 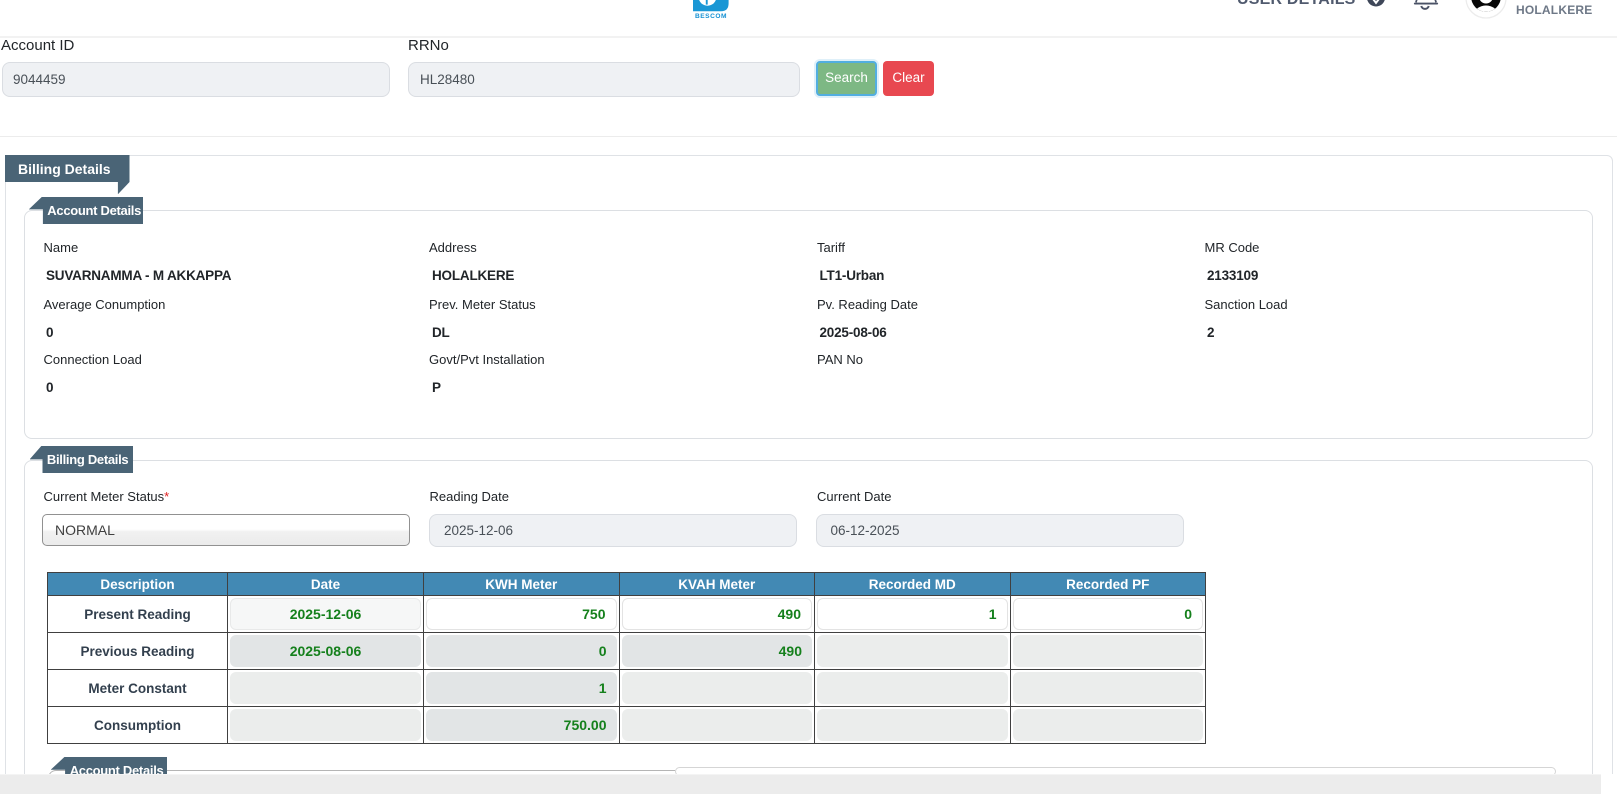 I want to click on svg-text: BESCOM, so click(x=711, y=16).